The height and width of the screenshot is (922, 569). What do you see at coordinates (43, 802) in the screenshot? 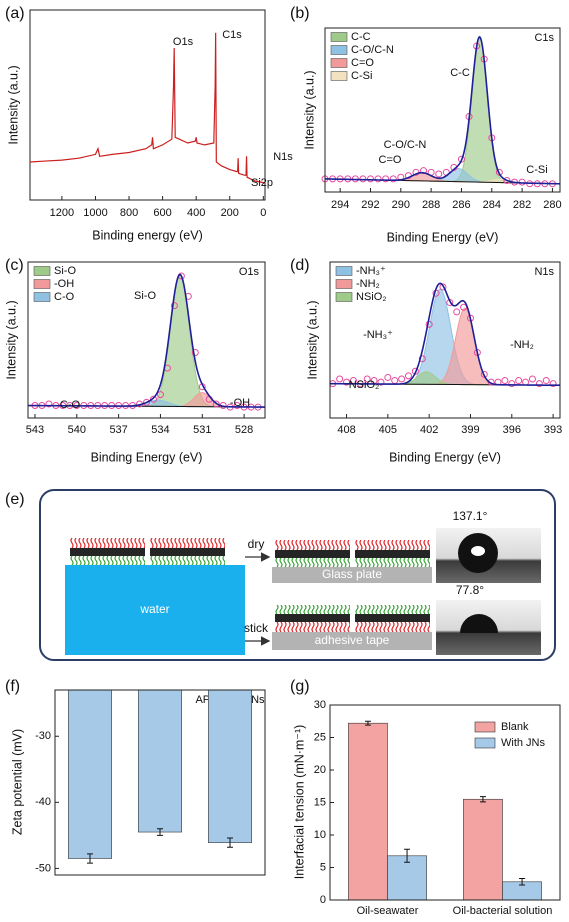
I see `y-tick-label: -40` at bounding box center [43, 802].